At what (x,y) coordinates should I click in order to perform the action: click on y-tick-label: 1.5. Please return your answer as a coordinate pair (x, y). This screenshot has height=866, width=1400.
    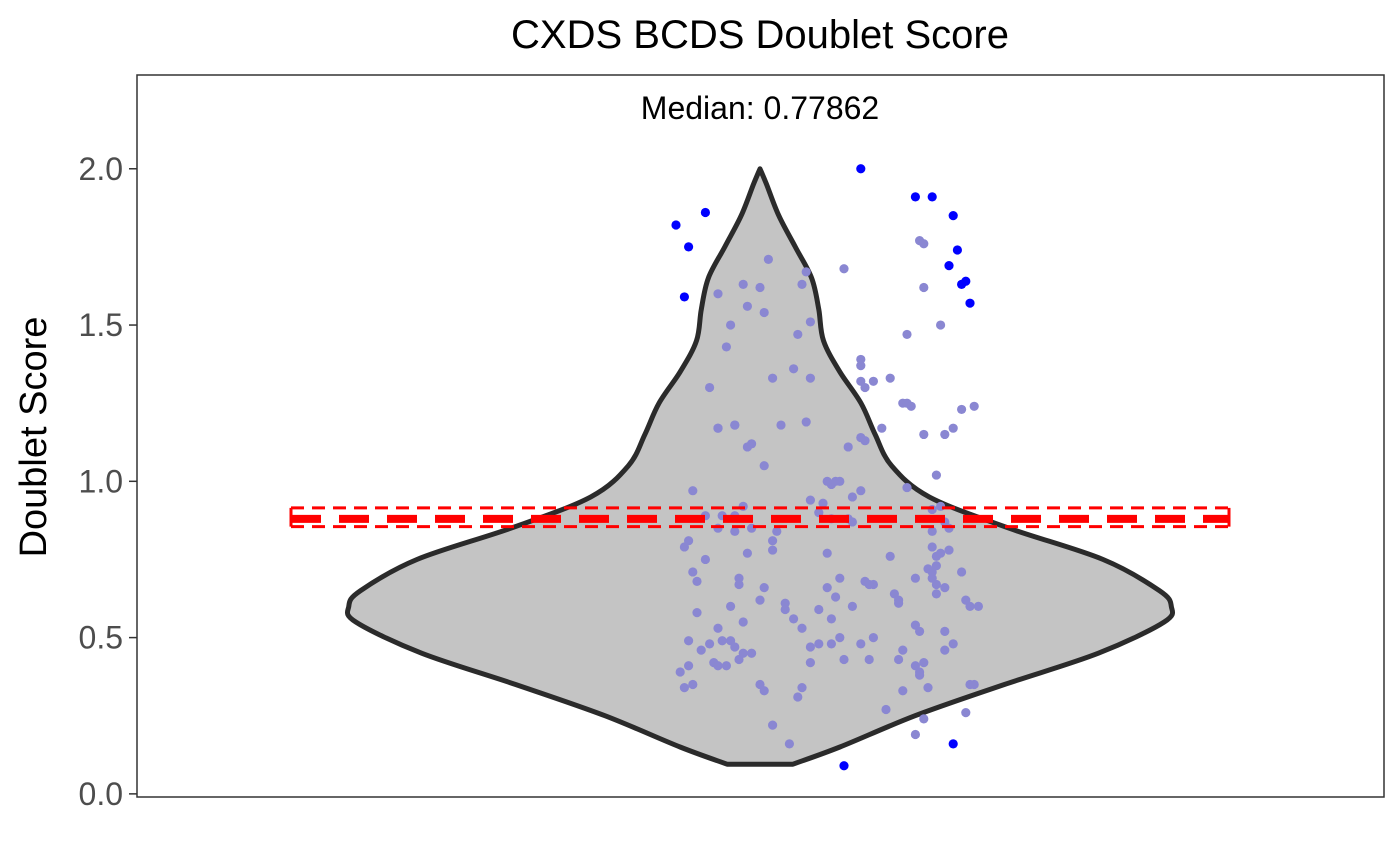
    Looking at the image, I should click on (101, 325).